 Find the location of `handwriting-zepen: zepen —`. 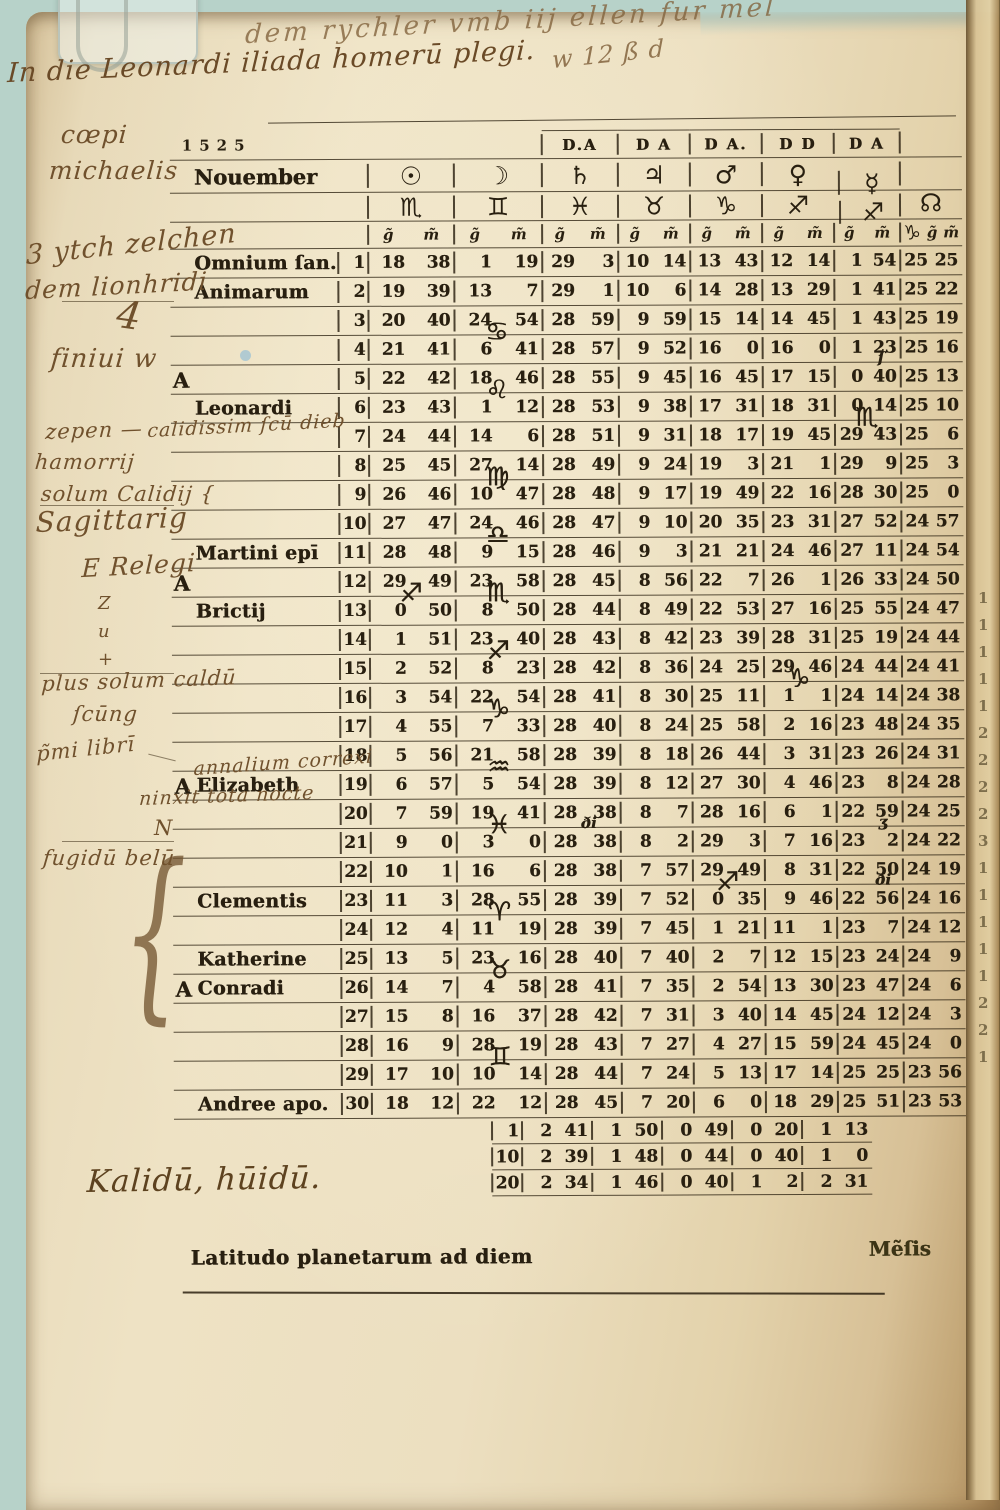

handwriting-zepen: zepen — is located at coordinates (94, 430).